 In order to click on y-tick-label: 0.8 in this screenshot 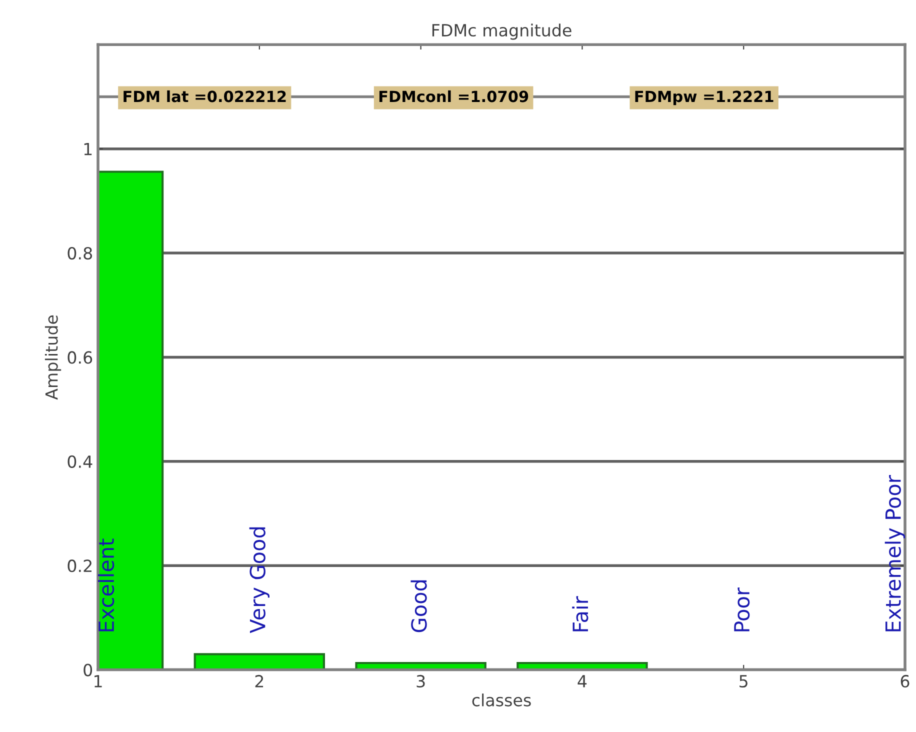, I will do `click(80, 253)`.